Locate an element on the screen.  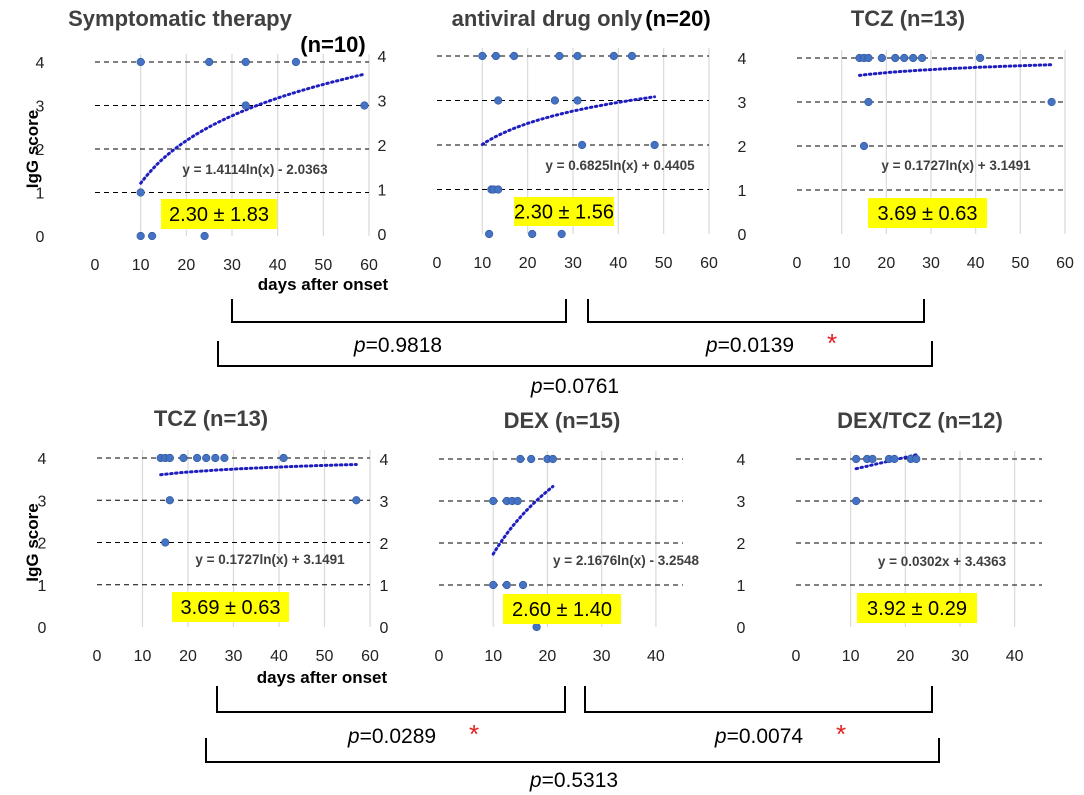
mean-sd-label: 3.92 ± 0.29 is located at coordinates (917, 609).